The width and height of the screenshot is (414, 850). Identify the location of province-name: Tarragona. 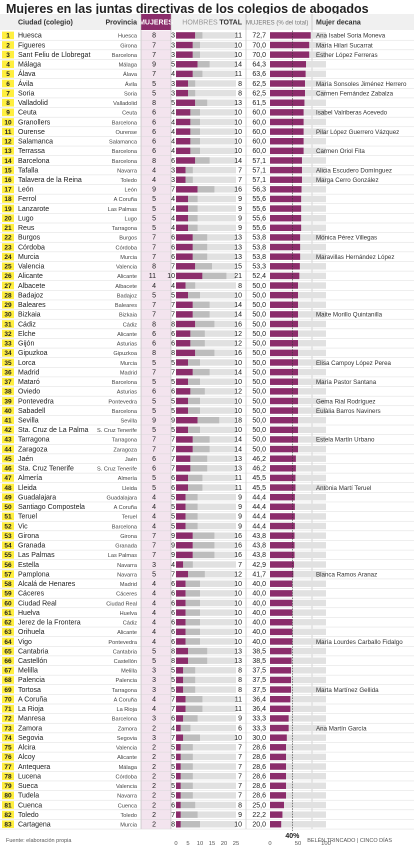
(125, 229).